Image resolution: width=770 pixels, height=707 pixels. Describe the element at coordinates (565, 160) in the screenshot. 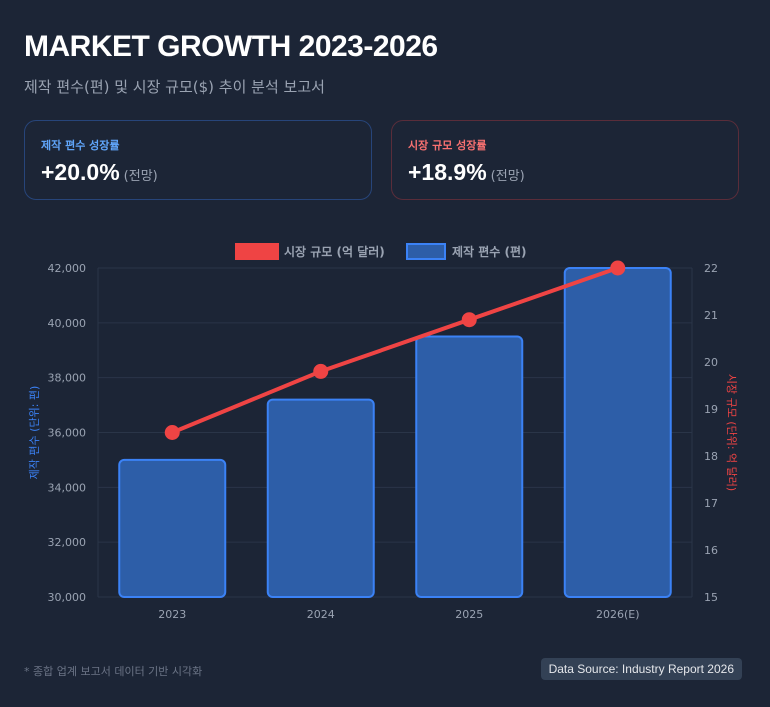

I see `market-growth-card: 시장 규모 성장률 +18.9% (전망)` at that location.